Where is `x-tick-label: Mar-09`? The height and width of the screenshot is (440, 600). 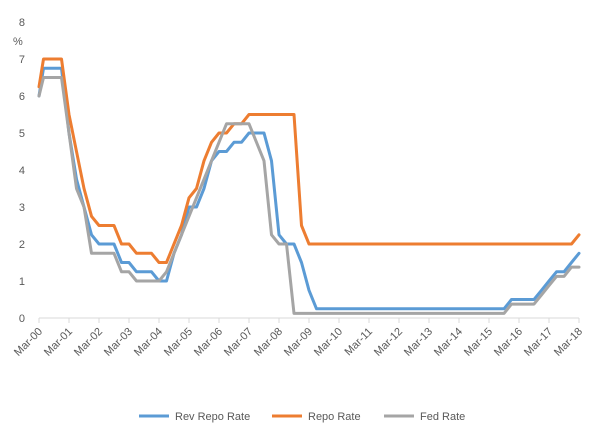 x-tick-label: Mar-09 is located at coordinates (298, 342).